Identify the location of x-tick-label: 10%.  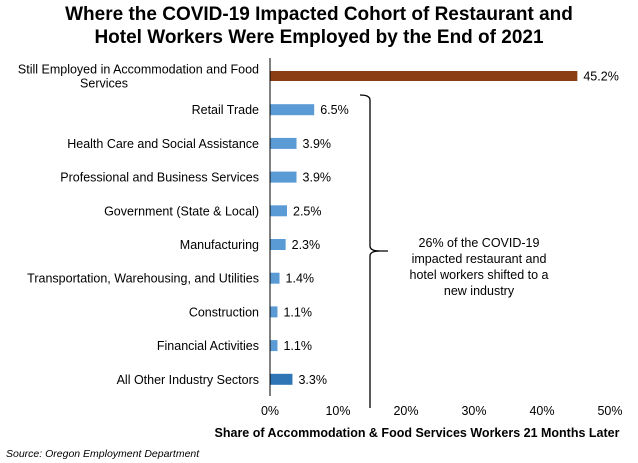
(337, 411).